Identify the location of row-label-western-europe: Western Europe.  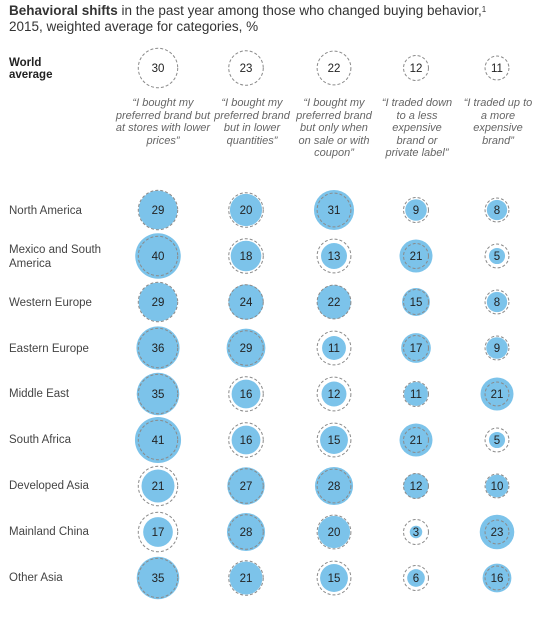
(50, 303).